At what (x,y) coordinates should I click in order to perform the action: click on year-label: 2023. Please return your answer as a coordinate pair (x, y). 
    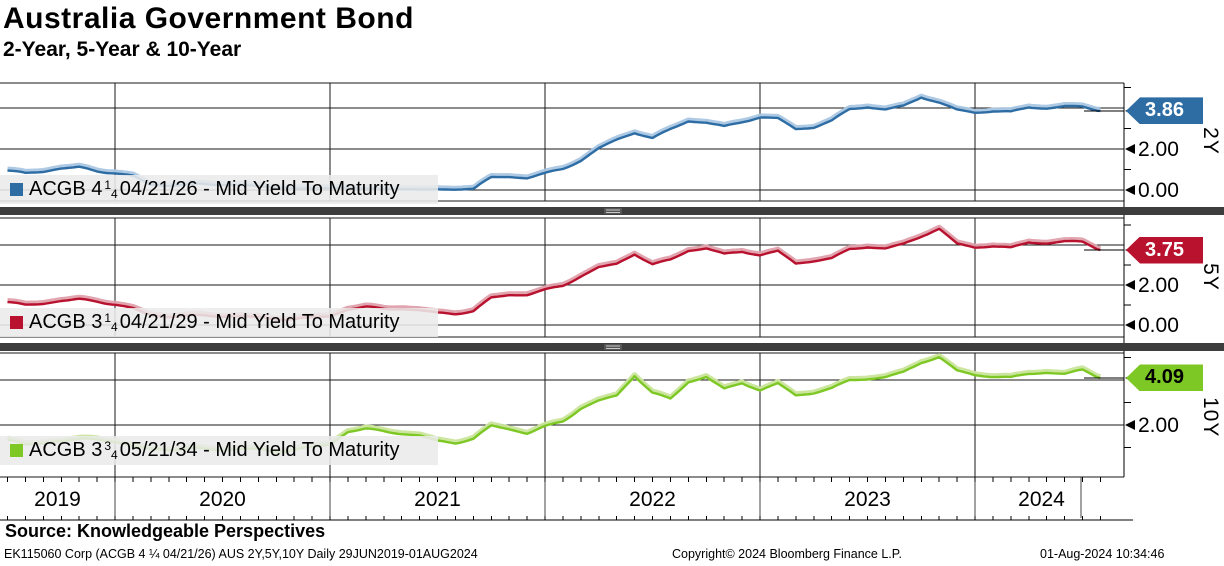
    Looking at the image, I should click on (867, 499).